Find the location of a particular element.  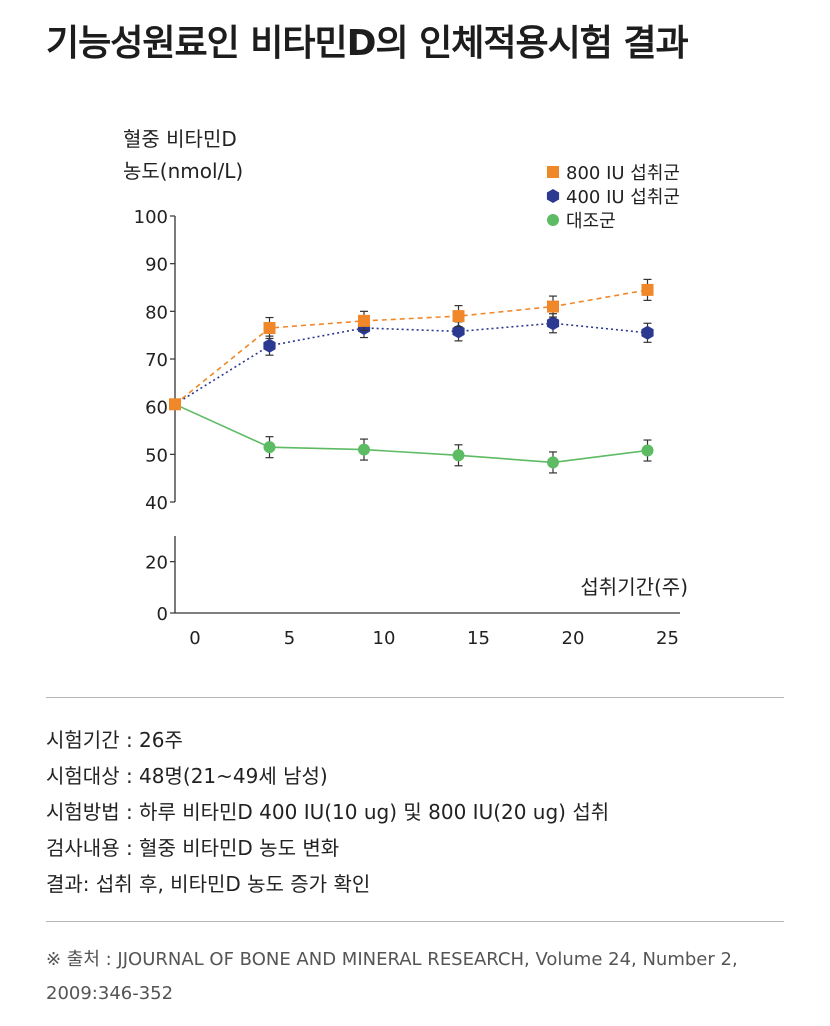

legend-label: 400 IU 섭취군 is located at coordinates (623, 197).